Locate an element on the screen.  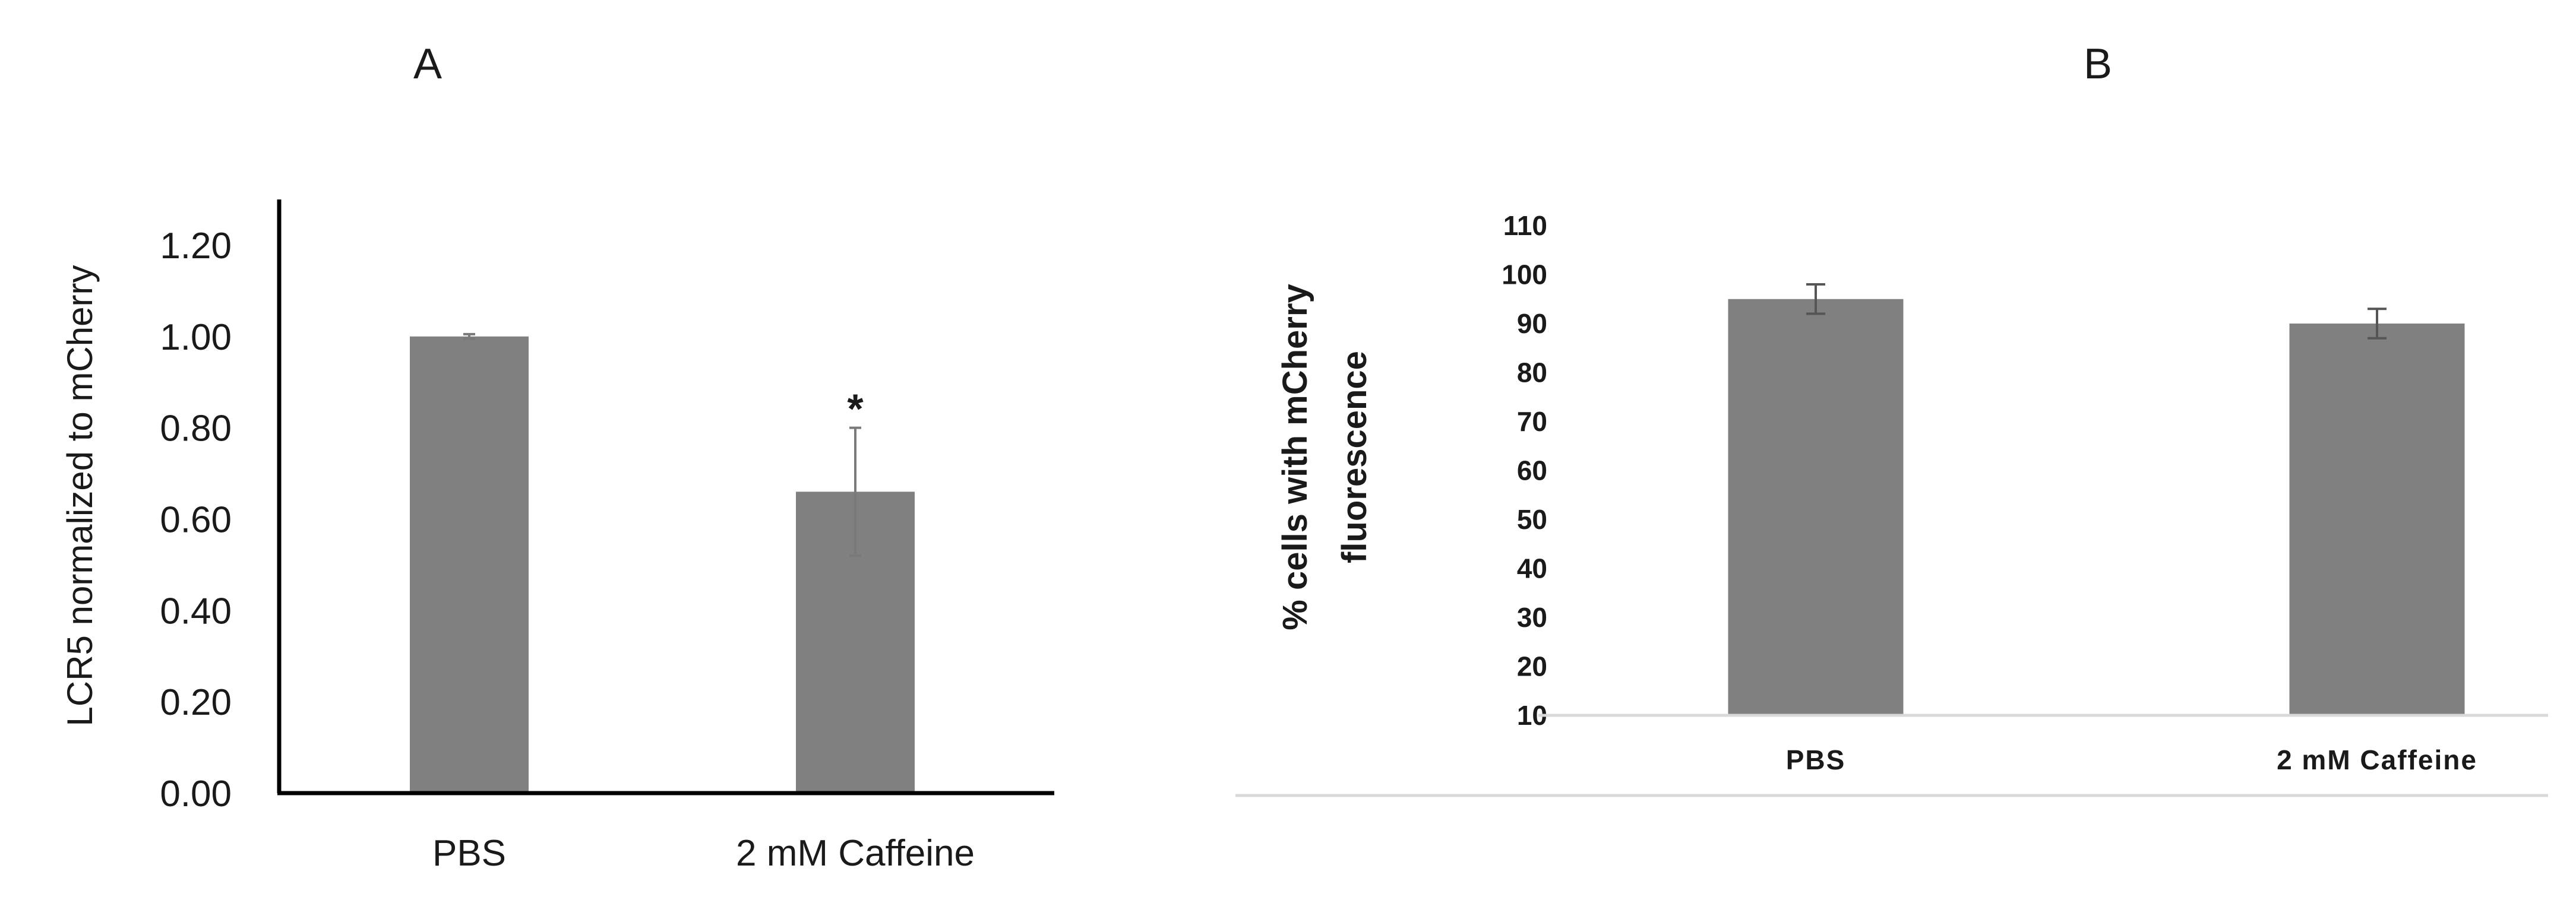
panel-letter-a: A is located at coordinates (427, 64).